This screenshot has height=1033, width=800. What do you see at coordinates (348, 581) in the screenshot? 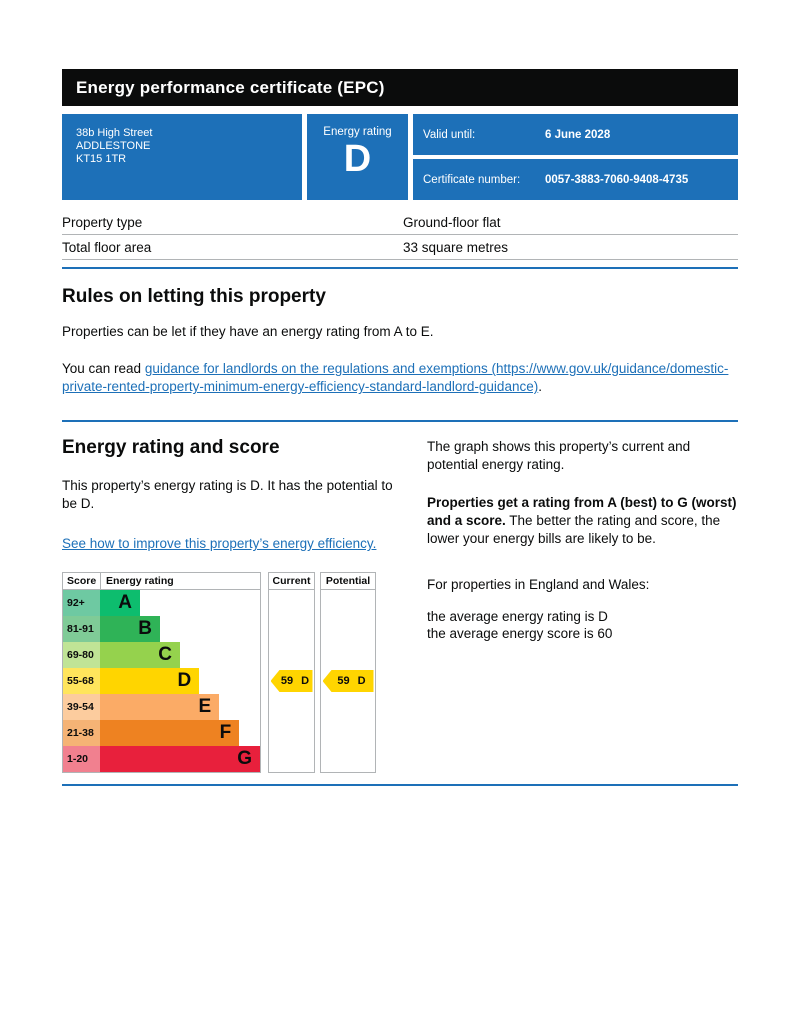
I see `potential-column-header: Potential` at bounding box center [348, 581].